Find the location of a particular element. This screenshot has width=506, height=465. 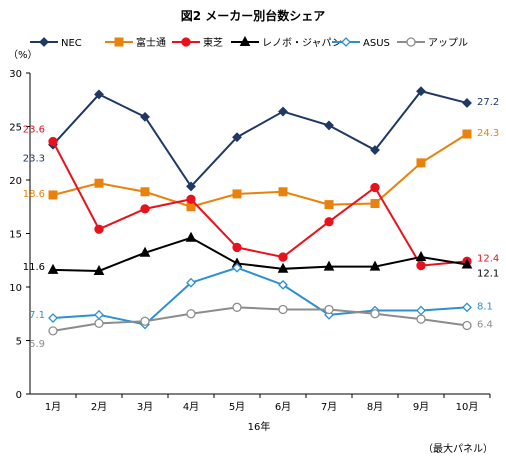

x-tick-label: 10月 is located at coordinates (467, 407).